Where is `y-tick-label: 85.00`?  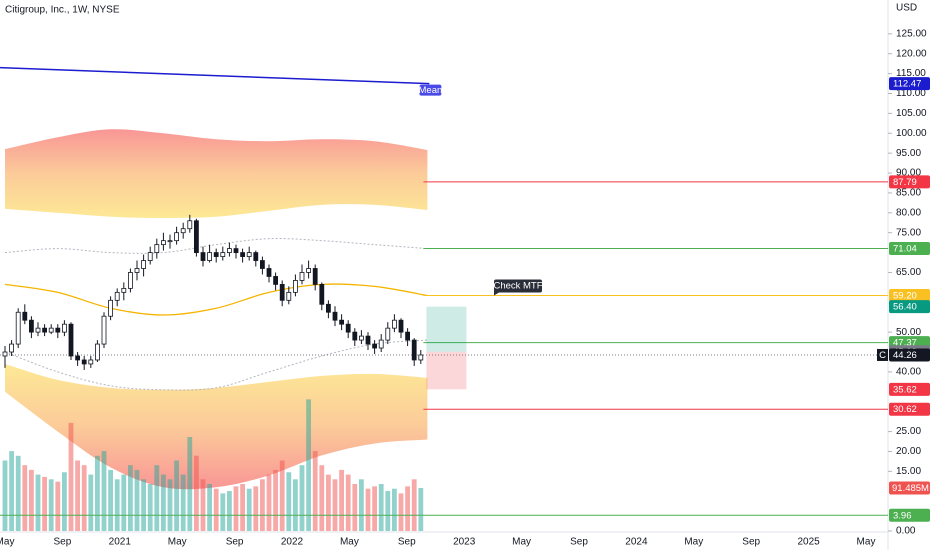
y-tick-label: 85.00 is located at coordinates (908, 193).